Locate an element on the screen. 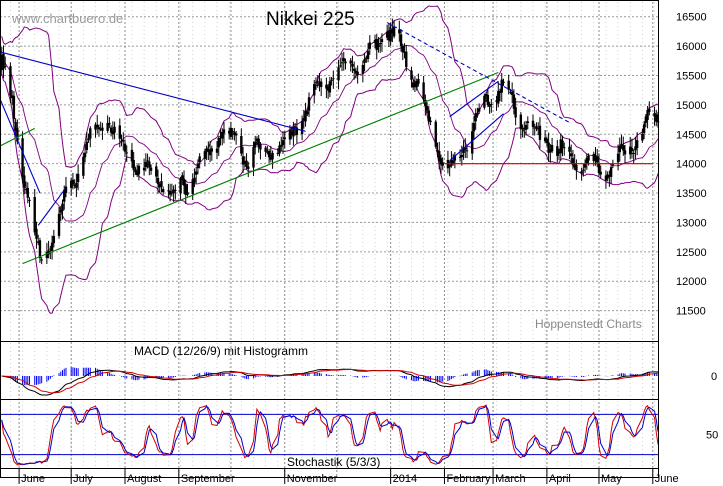  macd-title: MACD (12/26/9) mit Histogramm is located at coordinates (221, 351).